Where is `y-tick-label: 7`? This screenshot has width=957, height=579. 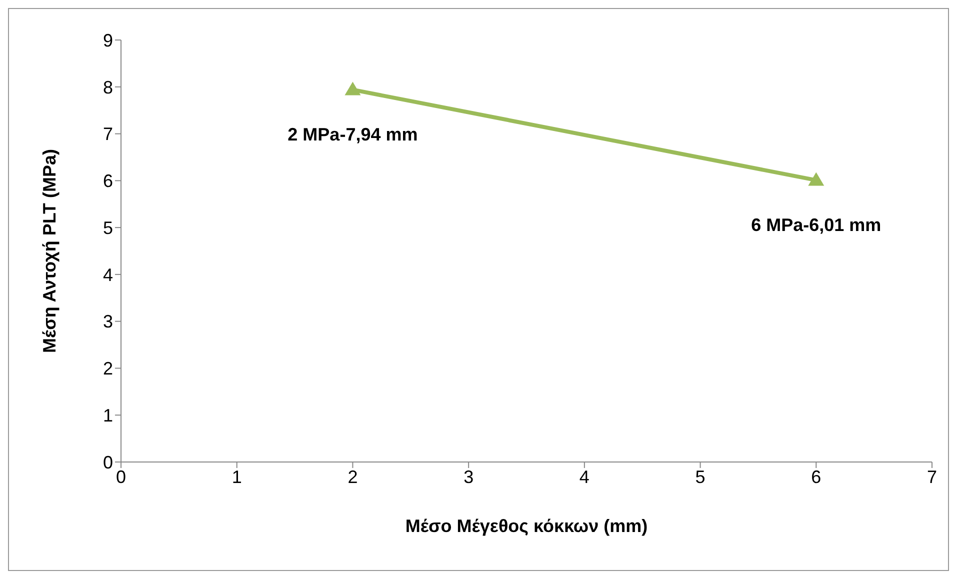 y-tick-label: 7 is located at coordinates (107, 134).